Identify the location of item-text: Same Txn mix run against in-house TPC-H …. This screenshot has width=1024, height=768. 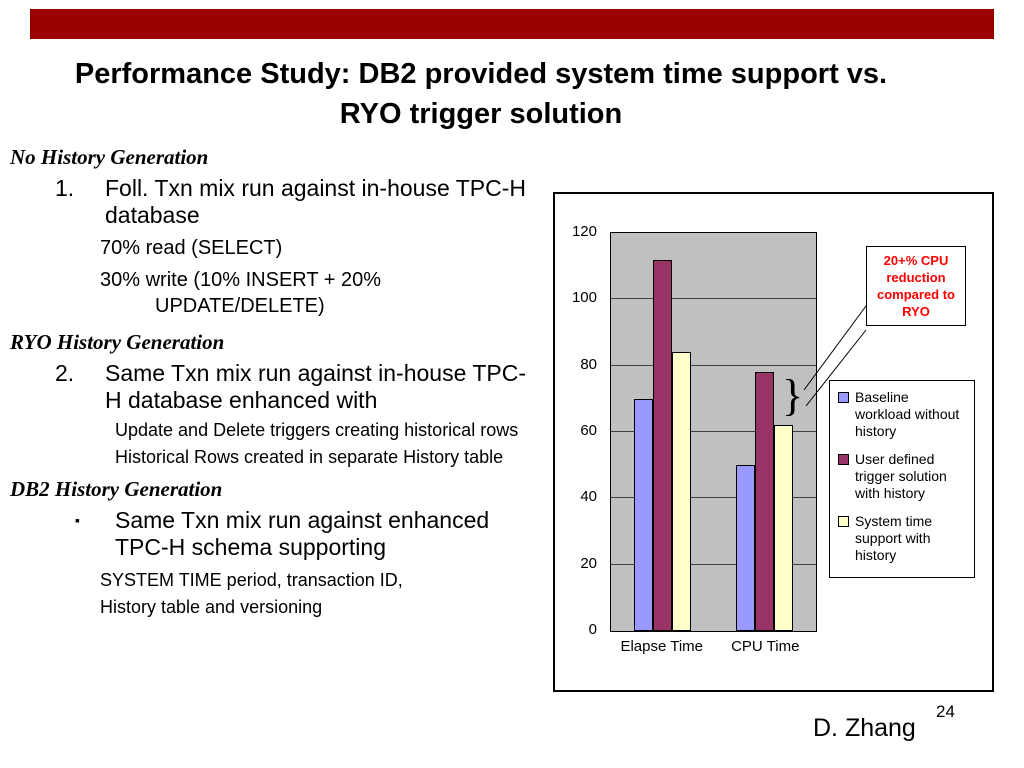
(315, 386).